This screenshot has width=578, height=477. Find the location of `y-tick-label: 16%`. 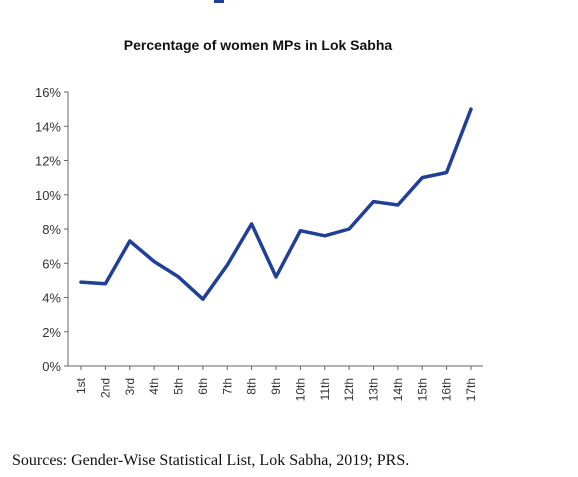

y-tick-label: 16% is located at coordinates (48, 92).